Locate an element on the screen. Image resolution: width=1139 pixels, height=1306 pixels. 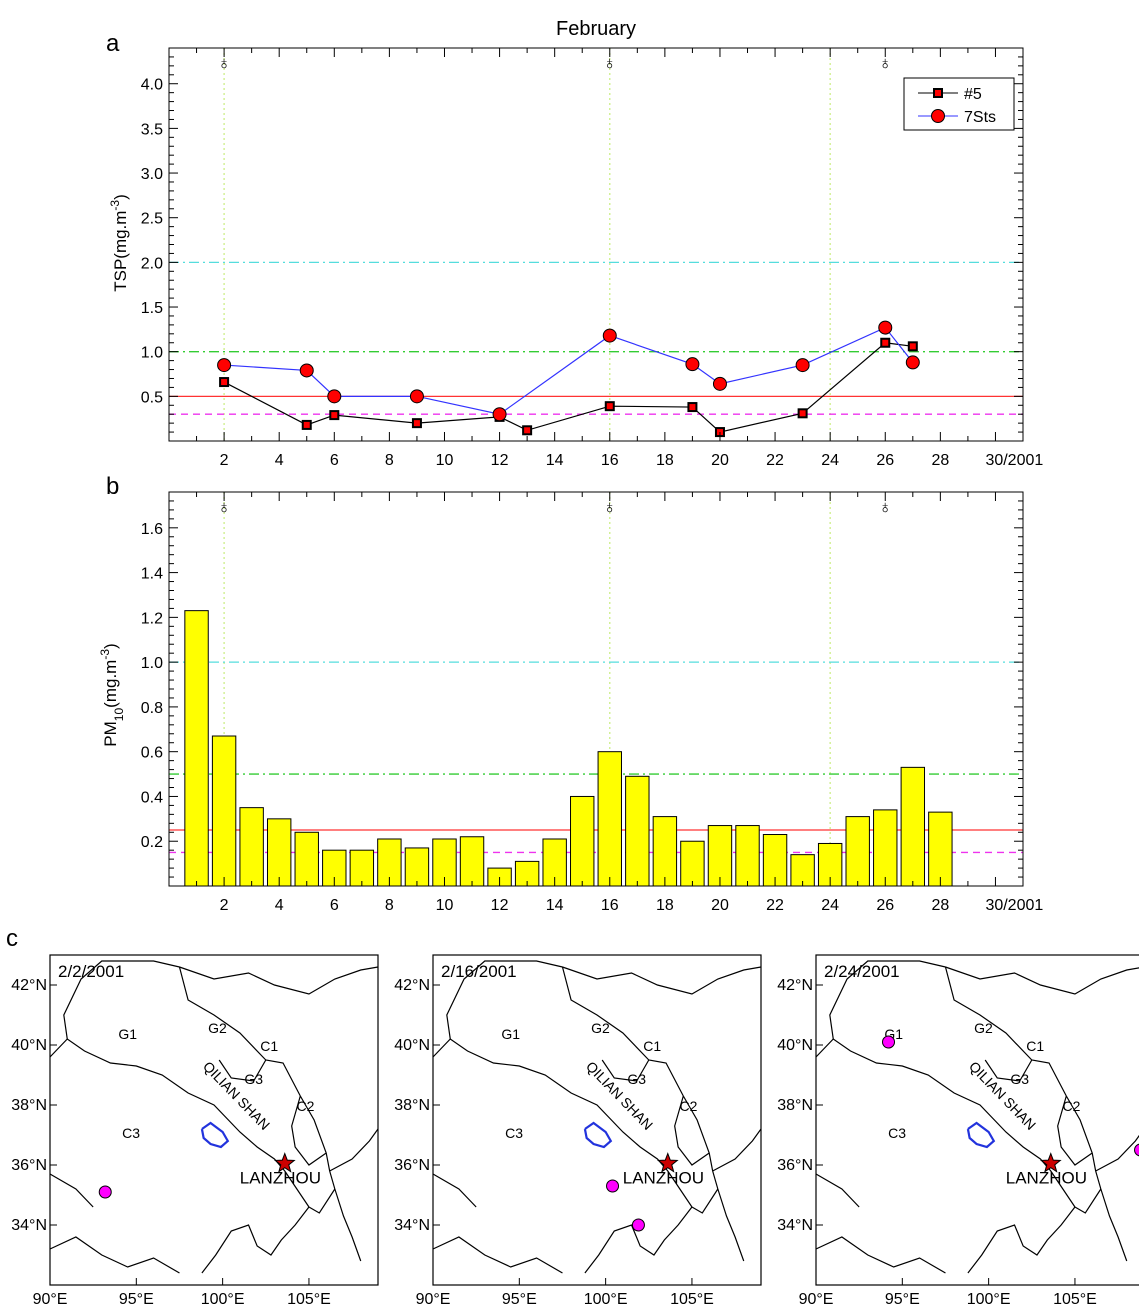
x-tick-label: 16 is located at coordinates (610, 905).